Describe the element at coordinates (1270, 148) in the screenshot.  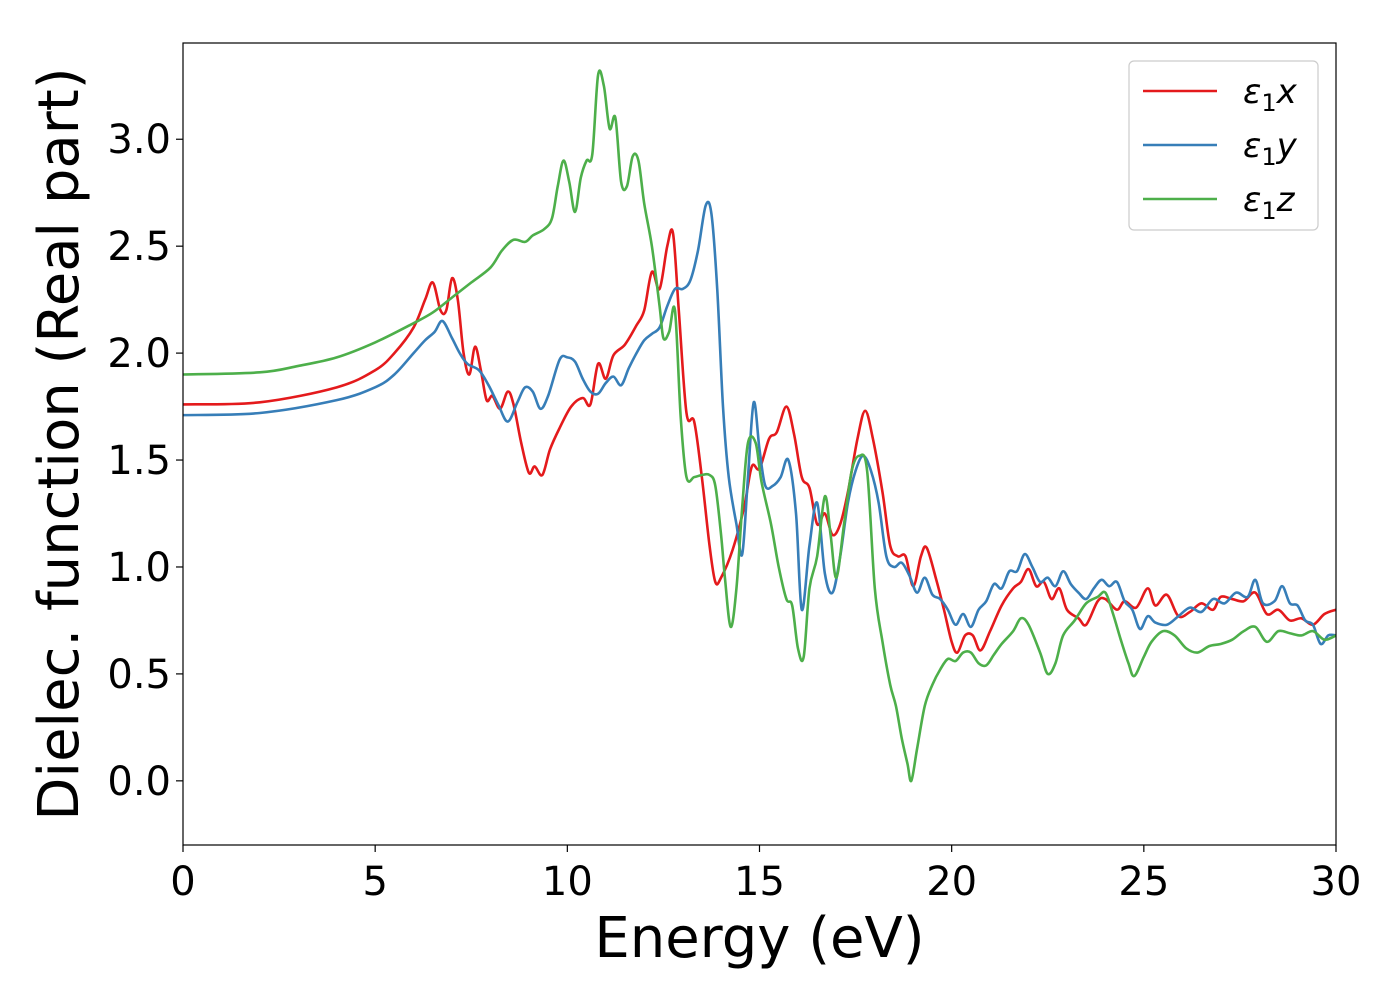
I see `legend-label-y: ε1y` at that location.